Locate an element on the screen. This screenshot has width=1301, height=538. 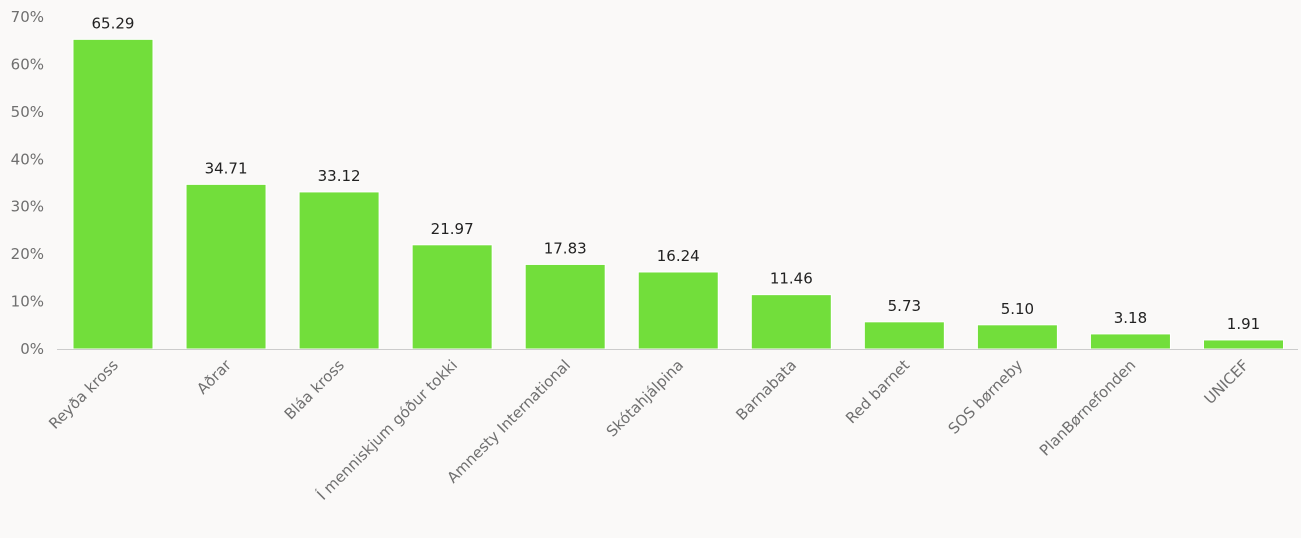
y-tick-label: 20% is located at coordinates (27, 254).